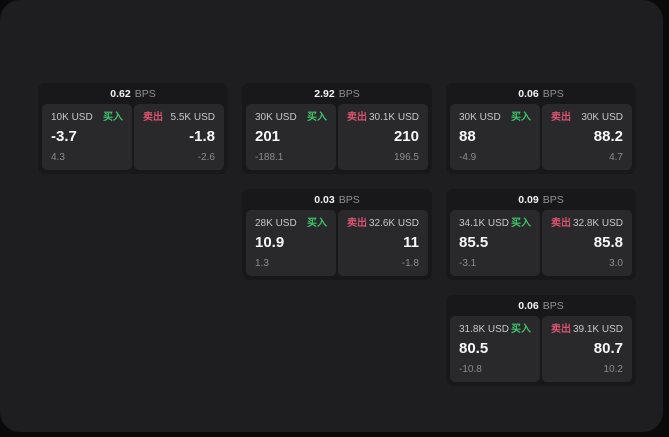  I want to click on card-body: 28K USD 买入 10.9 1.3 卖出 32.6K USD 11 -1.8, so click(337, 243).